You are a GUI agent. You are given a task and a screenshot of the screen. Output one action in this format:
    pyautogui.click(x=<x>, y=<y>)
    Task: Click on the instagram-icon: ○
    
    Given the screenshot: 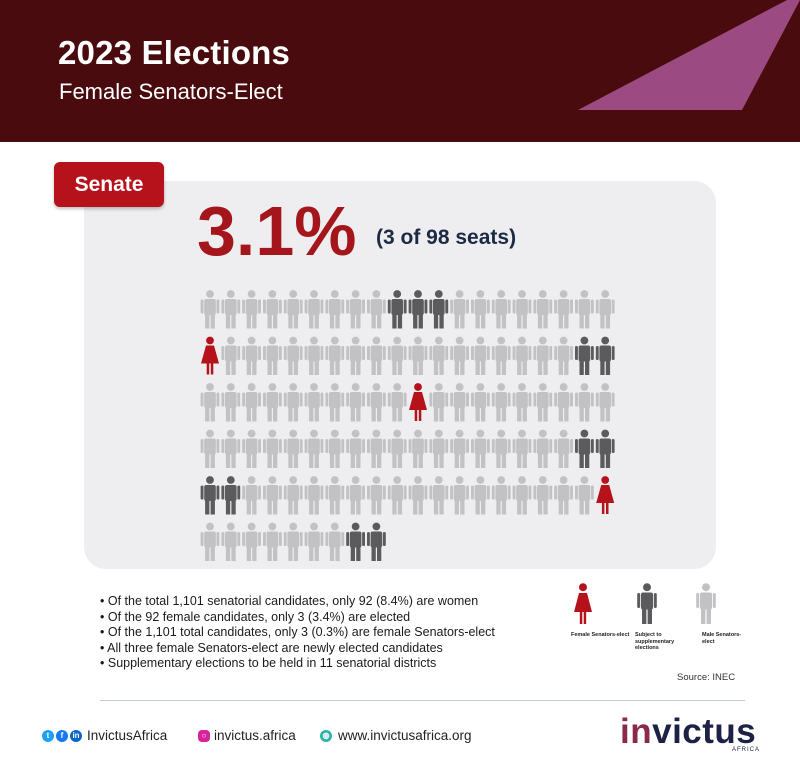 What is the action you would take?
    pyautogui.click(x=204, y=735)
    